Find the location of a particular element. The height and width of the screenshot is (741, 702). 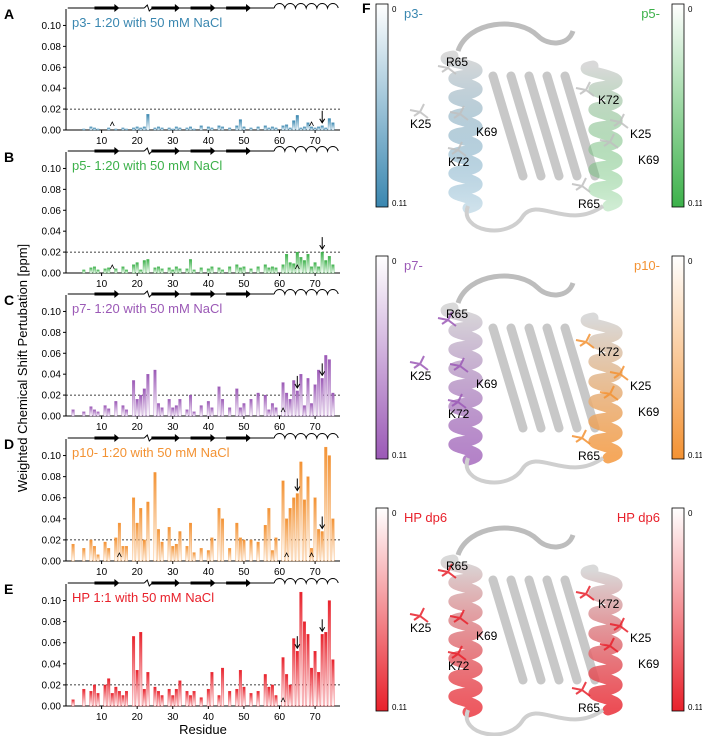

x-tick-label: 70 is located at coordinates (316, 427).